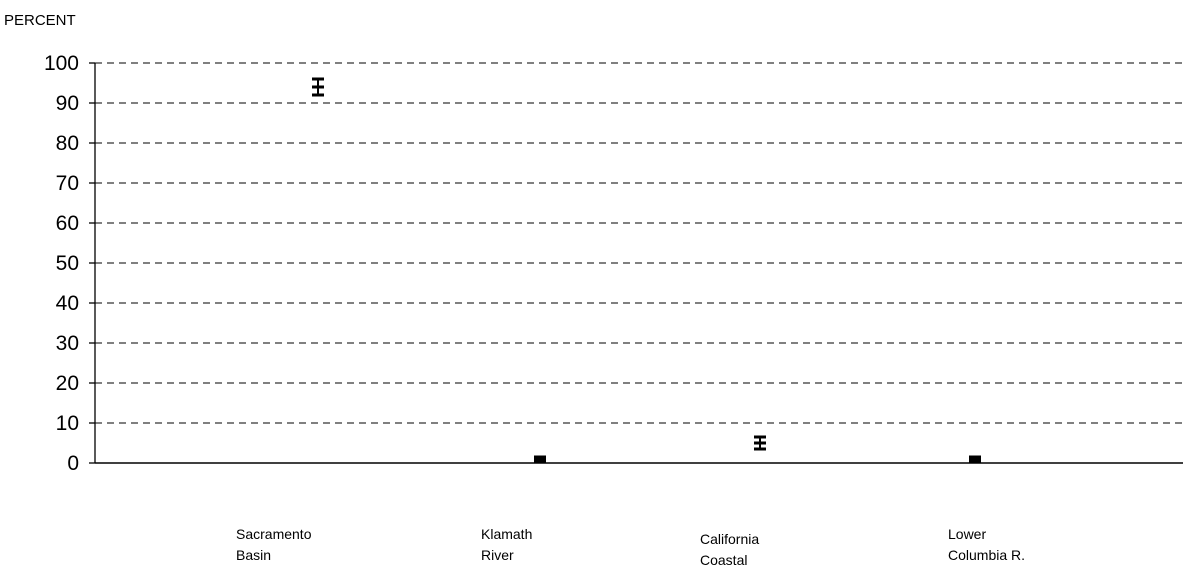  What do you see at coordinates (274, 544) in the screenshot?
I see `category-label-0: Sacramento Basin` at bounding box center [274, 544].